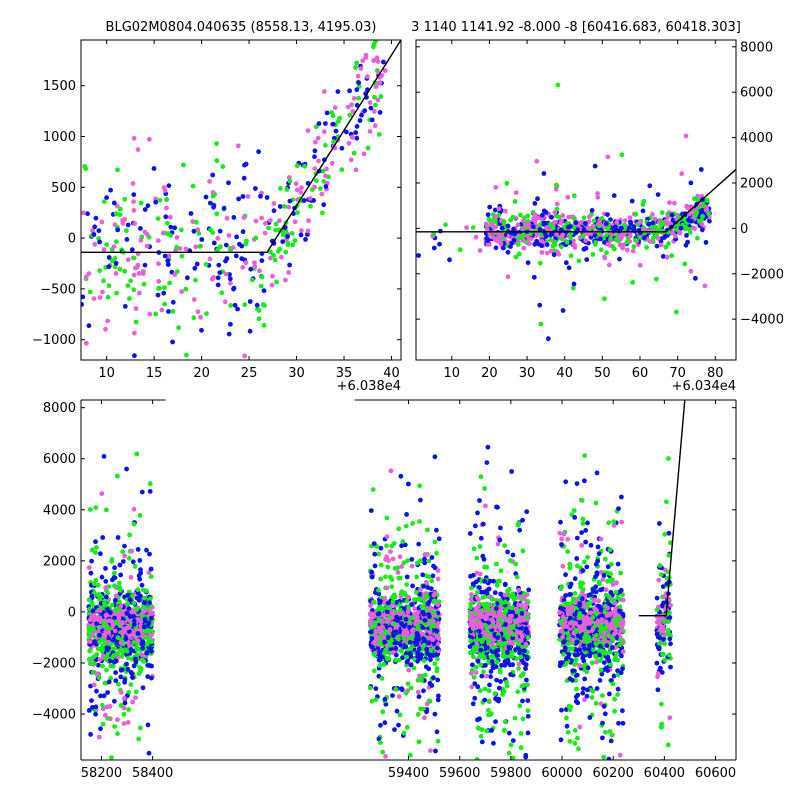  I want to click on x-tick-label: 30, so click(527, 373).